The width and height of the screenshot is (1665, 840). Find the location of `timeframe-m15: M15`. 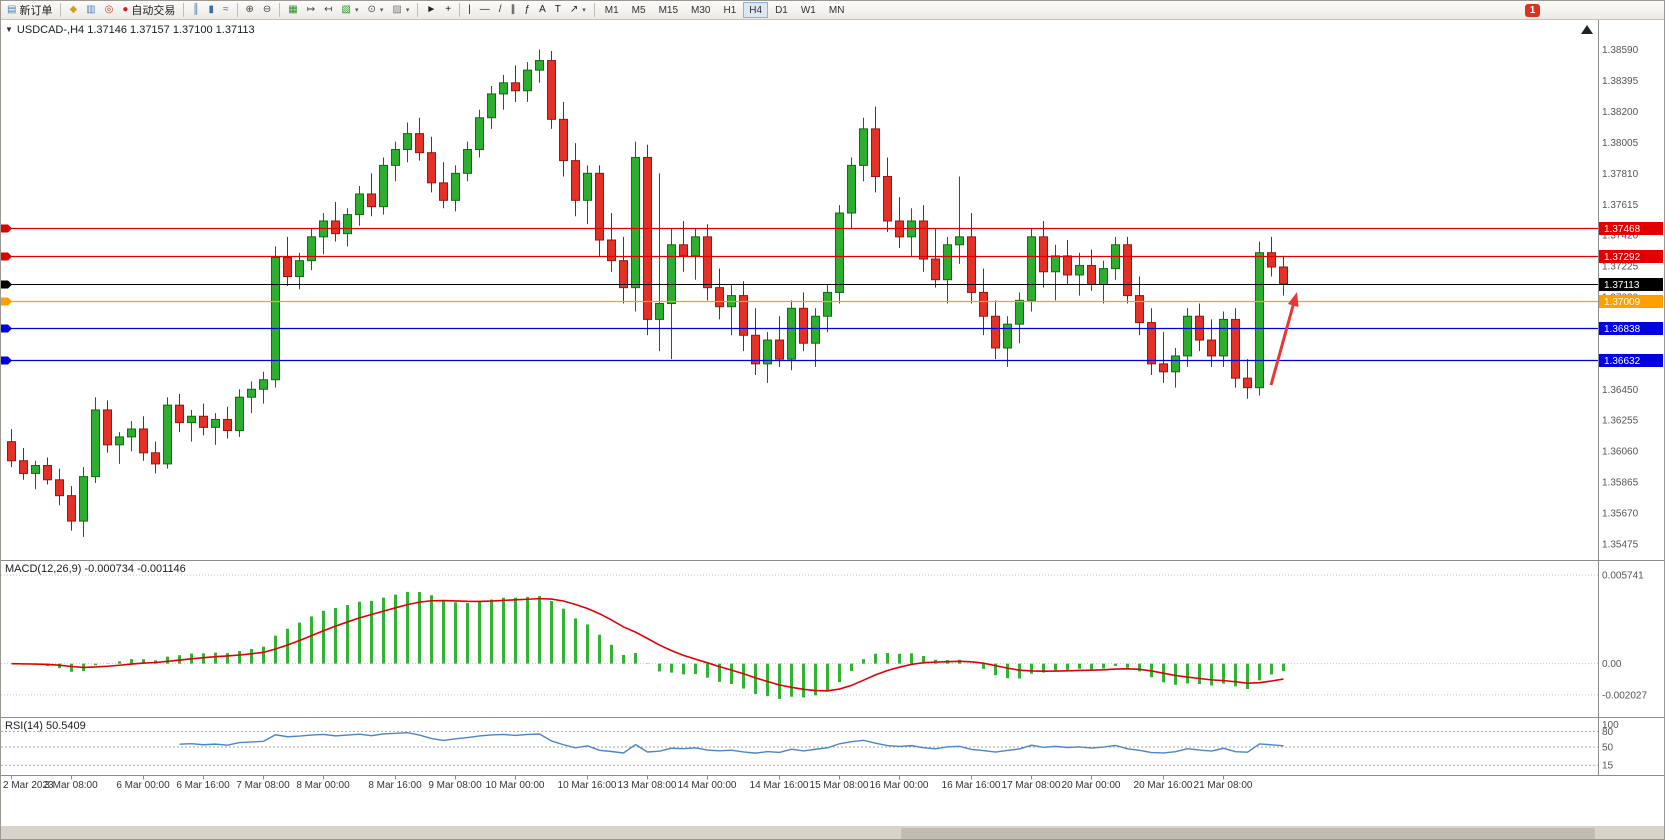

timeframe-m15: M15 is located at coordinates (668, 10).